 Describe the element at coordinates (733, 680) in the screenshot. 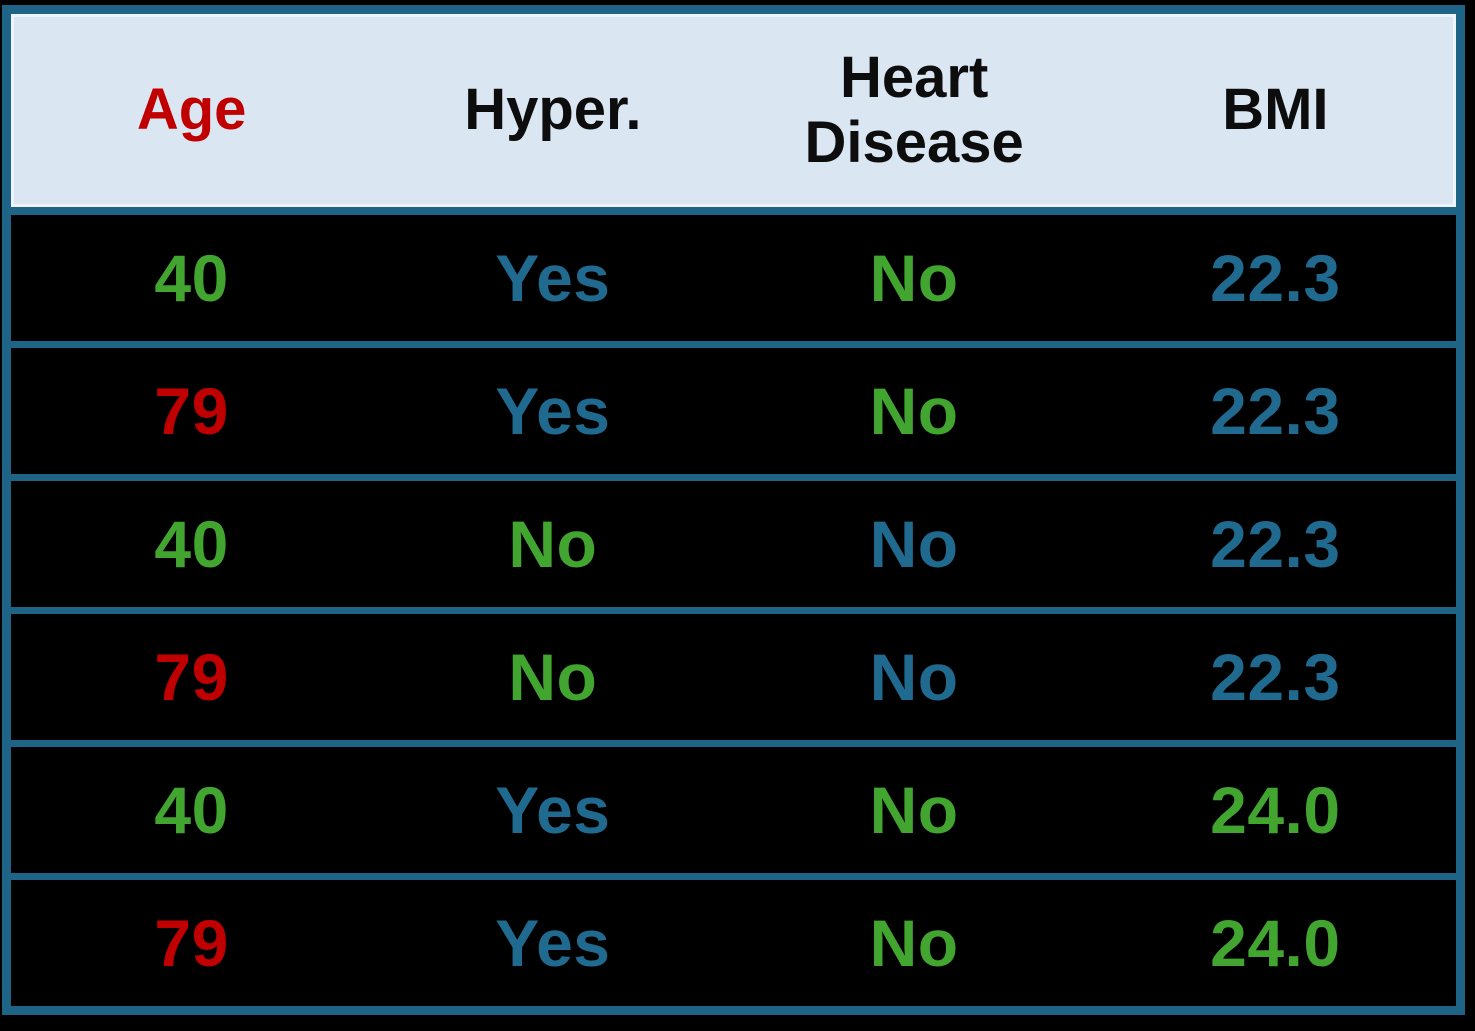

I see `table-row: 79 No No 22.3` at that location.